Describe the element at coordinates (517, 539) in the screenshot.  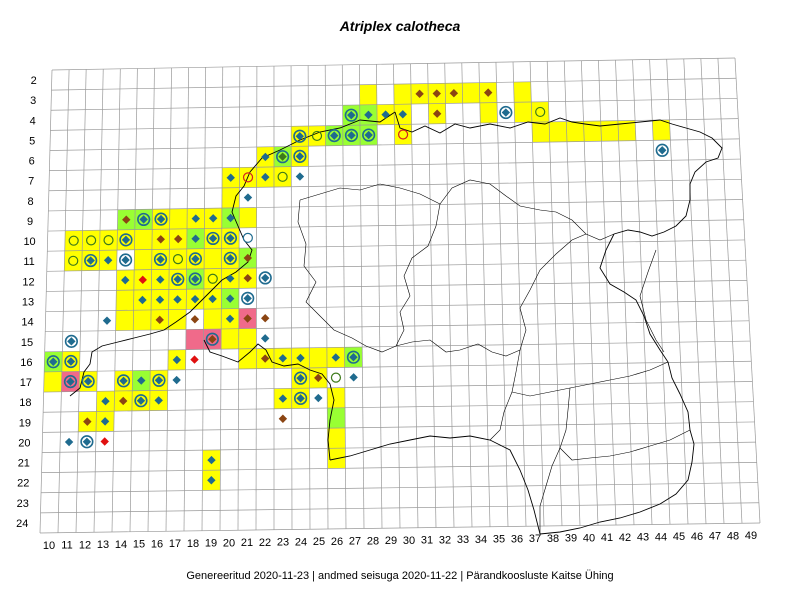
I see `column-label: 36` at that location.